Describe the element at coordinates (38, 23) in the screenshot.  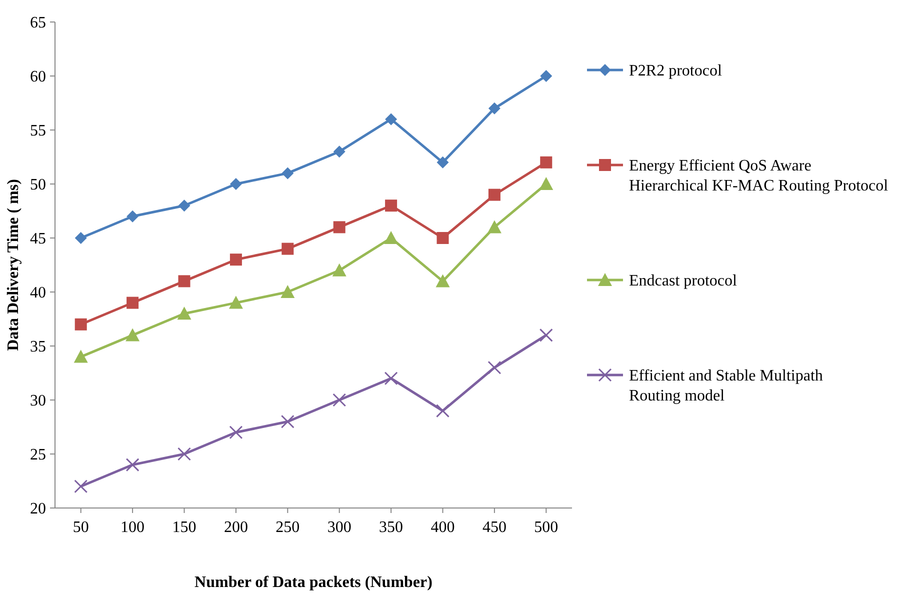
I see `y-tick-label: 65` at that location.